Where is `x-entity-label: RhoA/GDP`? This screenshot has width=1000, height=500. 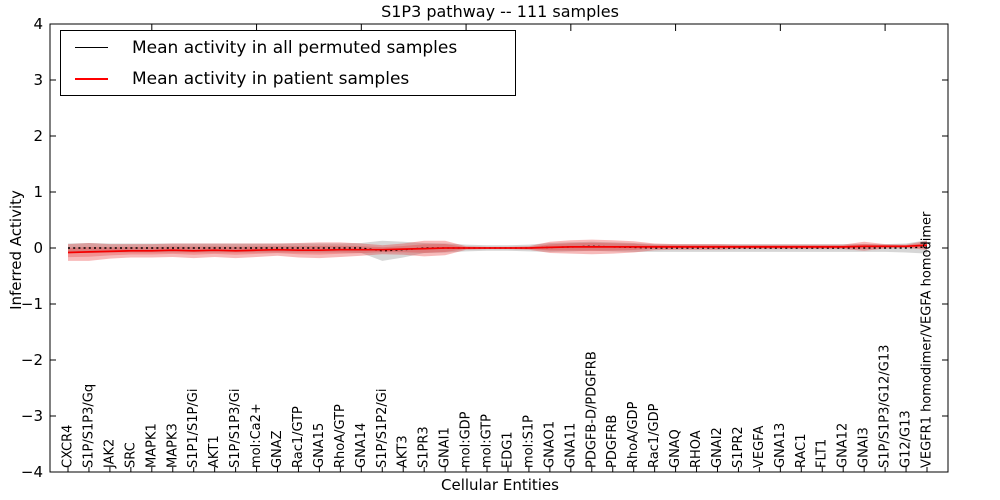 x-entity-label: RhoA/GDP is located at coordinates (633, 434).